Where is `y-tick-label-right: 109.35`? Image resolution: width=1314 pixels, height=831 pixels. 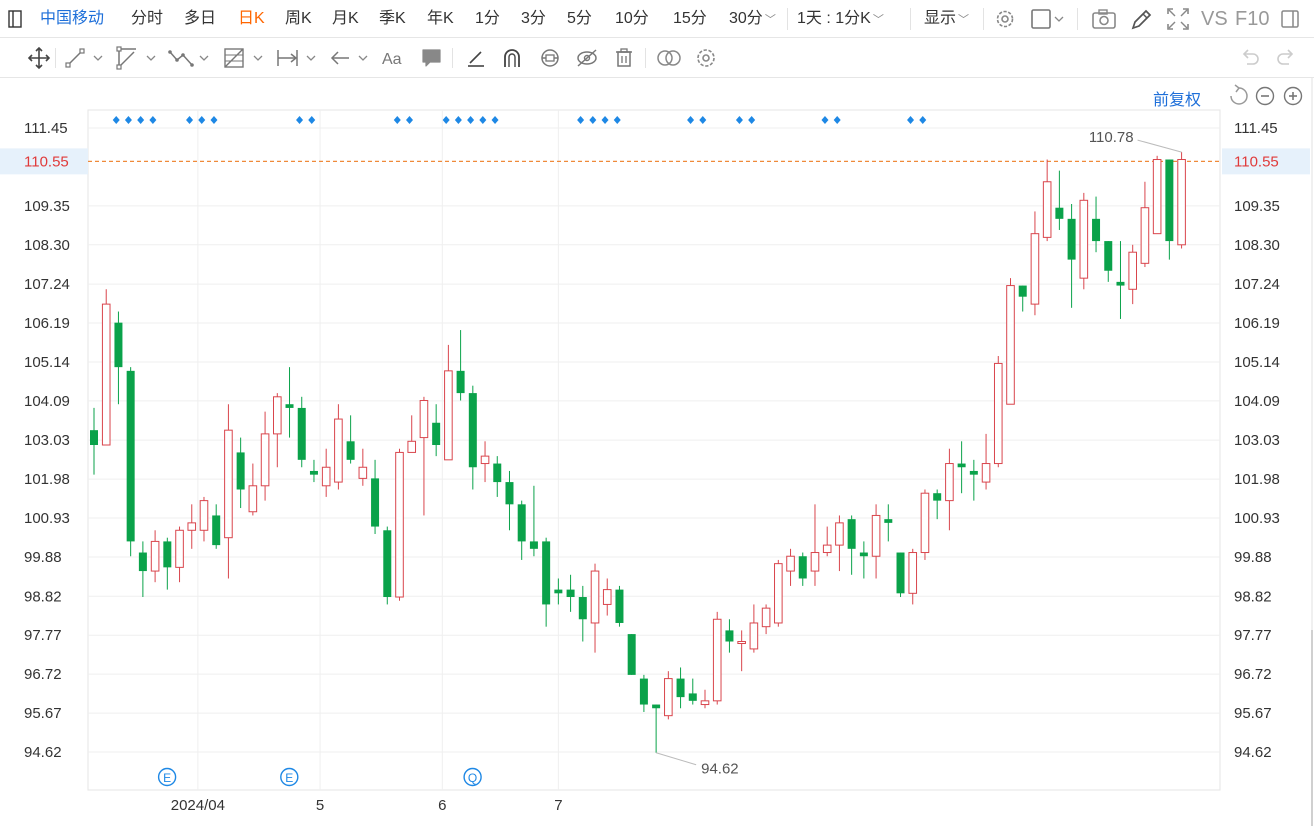 y-tick-label-right: 109.35 is located at coordinates (1257, 206).